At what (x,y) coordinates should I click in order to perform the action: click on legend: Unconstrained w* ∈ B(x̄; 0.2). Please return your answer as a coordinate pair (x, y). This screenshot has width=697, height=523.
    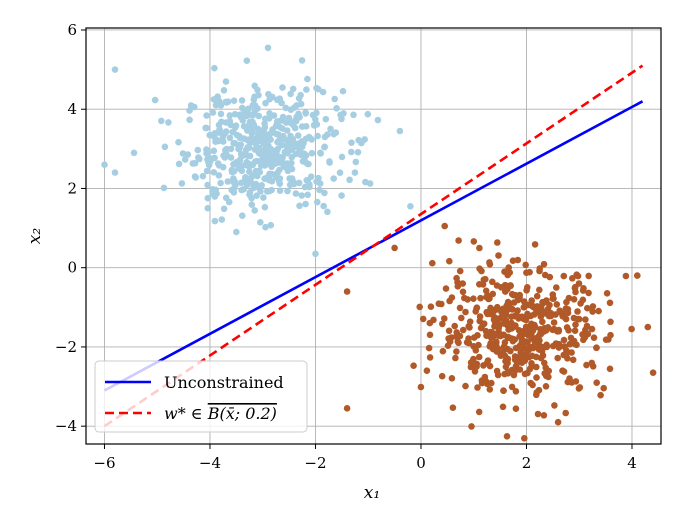
    Looking at the image, I should click on (201, 396).